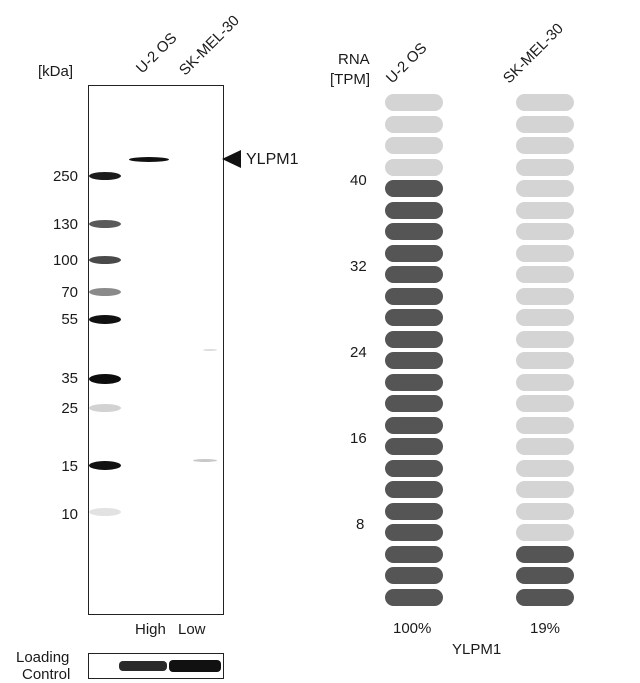 This screenshot has width=640, height=683. What do you see at coordinates (143, 666) in the screenshot?
I see `loading-band-u2os` at bounding box center [143, 666].